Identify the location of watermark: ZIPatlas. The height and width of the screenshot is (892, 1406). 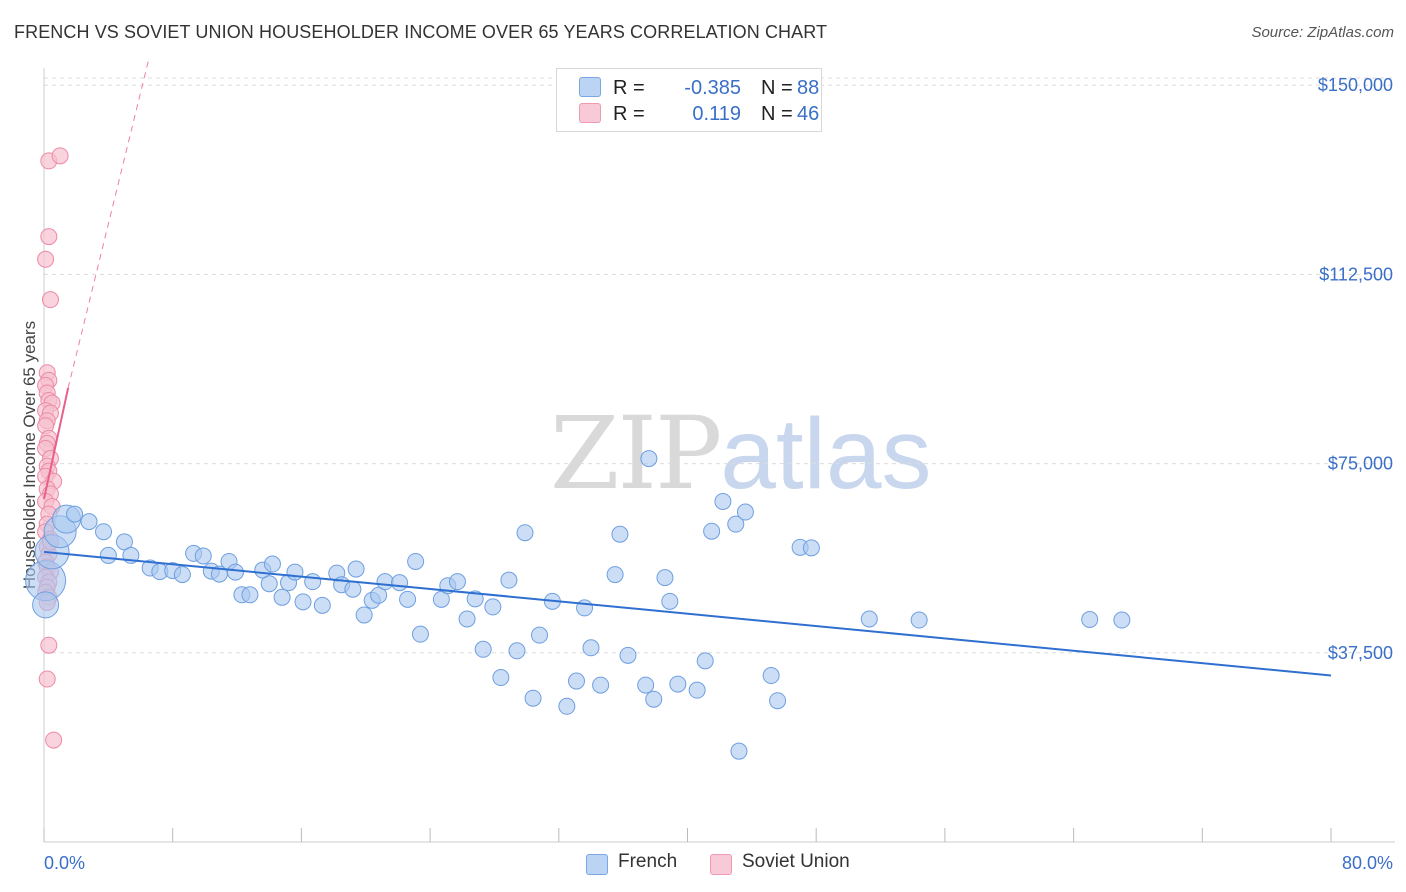
(741, 453).